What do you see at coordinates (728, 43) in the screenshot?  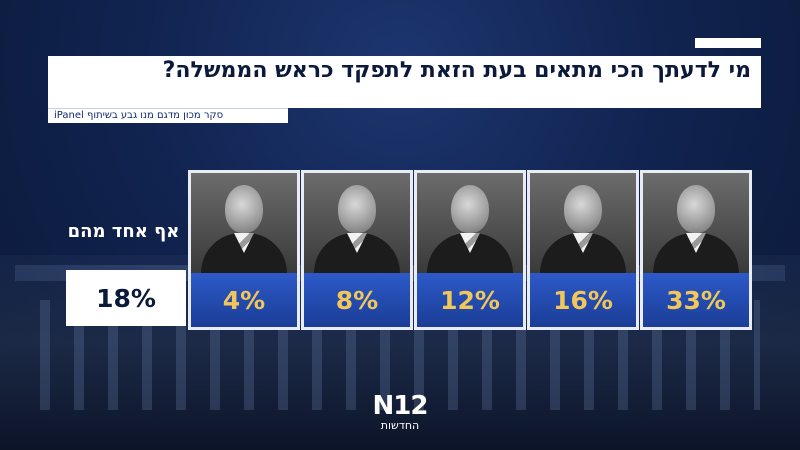 I see `title-accent-bar` at bounding box center [728, 43].